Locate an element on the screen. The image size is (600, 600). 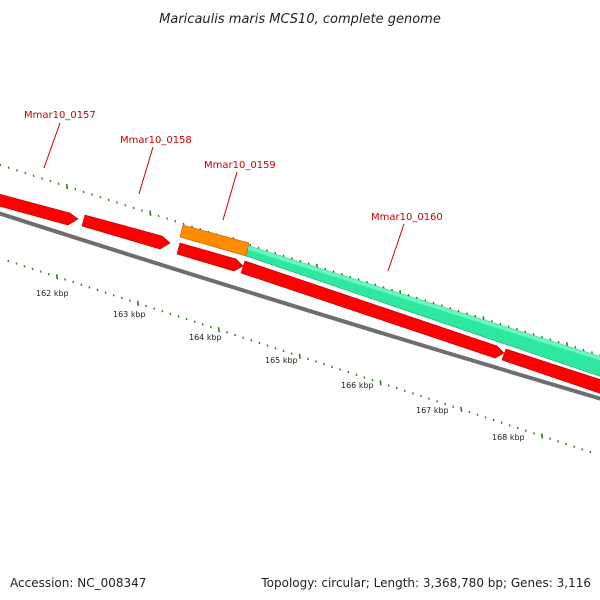
scale-label-166: 166 kbp is located at coordinates (357, 385).